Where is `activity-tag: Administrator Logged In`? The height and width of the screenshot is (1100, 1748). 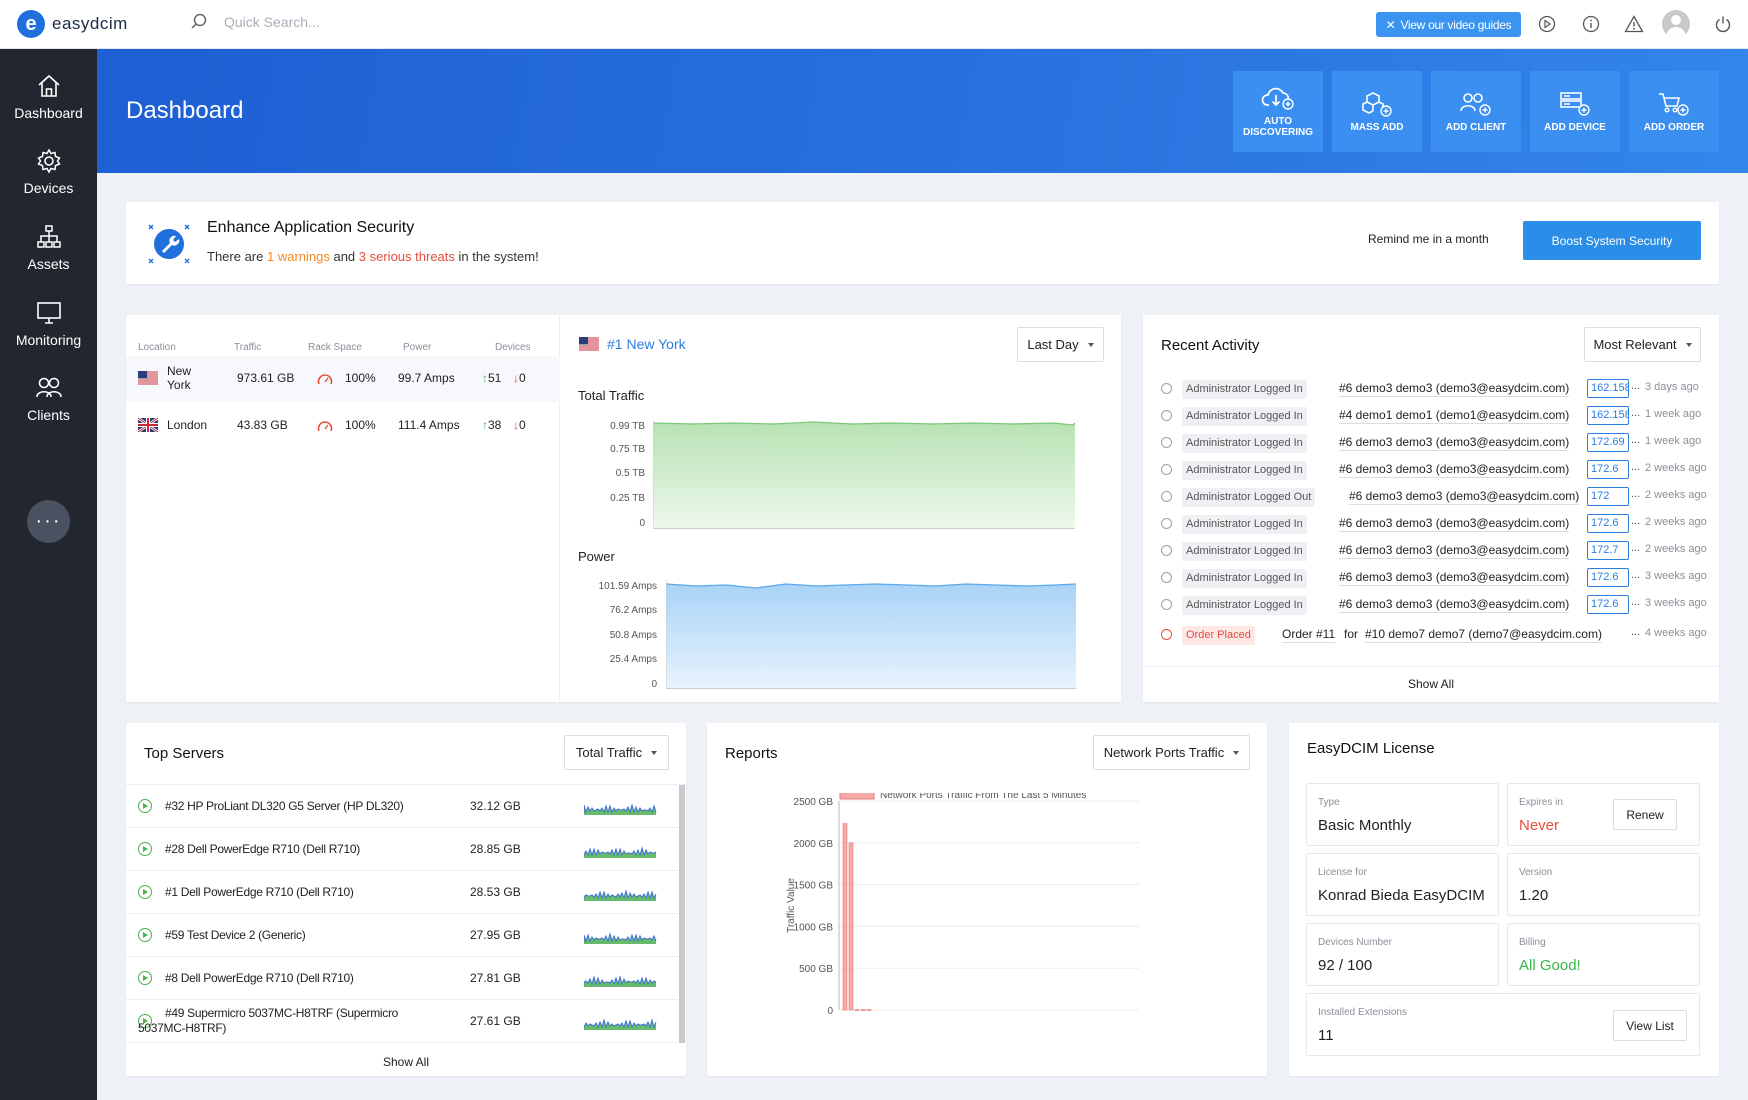
activity-tag: Administrator Logged In is located at coordinates (1244, 578).